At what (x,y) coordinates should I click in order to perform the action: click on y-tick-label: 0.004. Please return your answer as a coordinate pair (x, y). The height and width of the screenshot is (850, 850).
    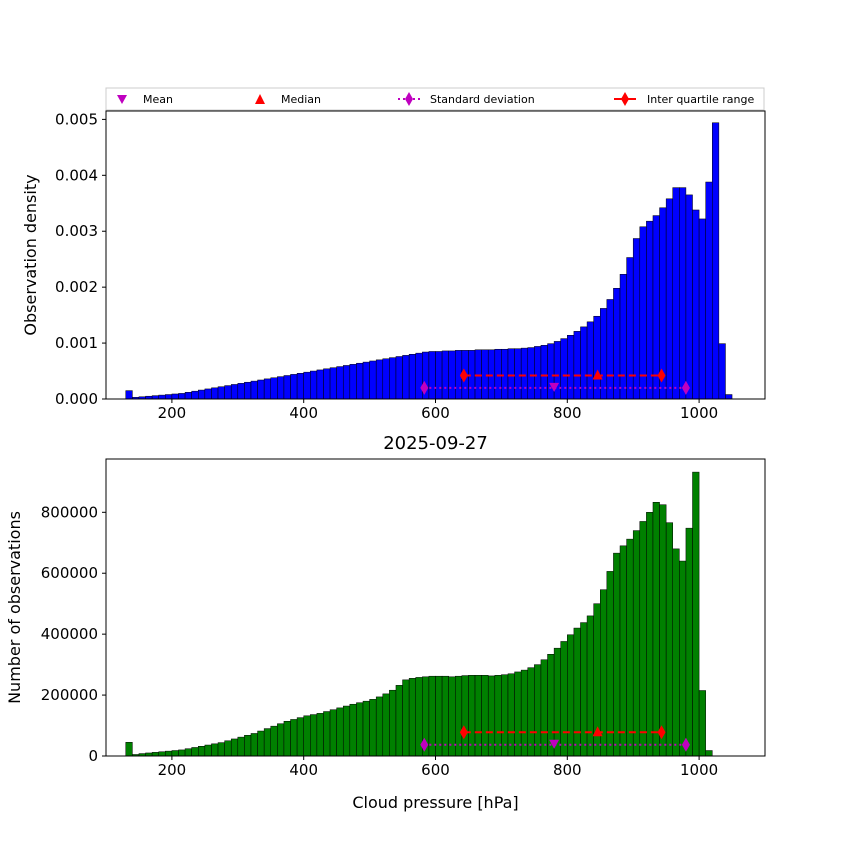
    Looking at the image, I should click on (76, 175).